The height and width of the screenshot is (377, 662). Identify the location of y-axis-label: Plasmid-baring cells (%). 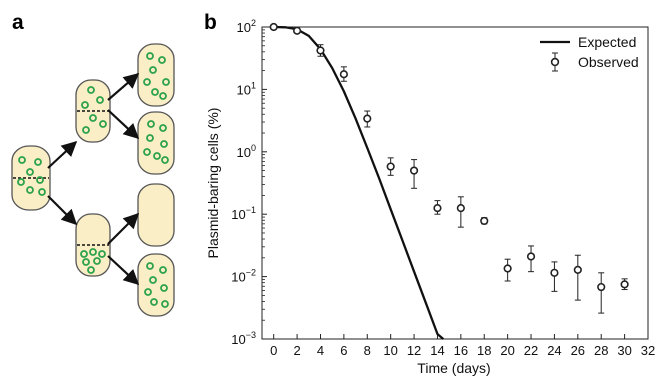
(213, 183).